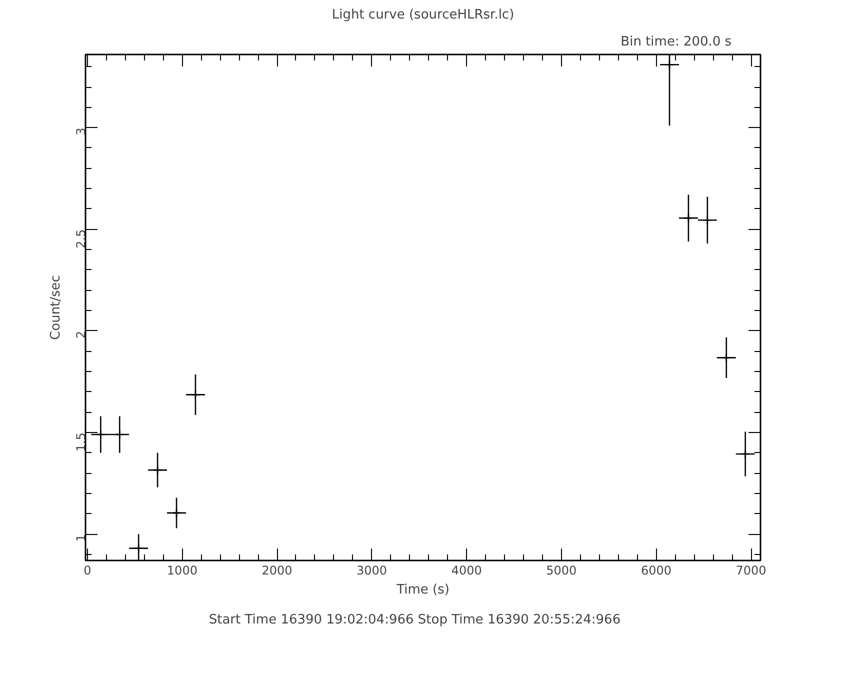  What do you see at coordinates (751, 571) in the screenshot?
I see `x-tick-label: 7000` at bounding box center [751, 571].